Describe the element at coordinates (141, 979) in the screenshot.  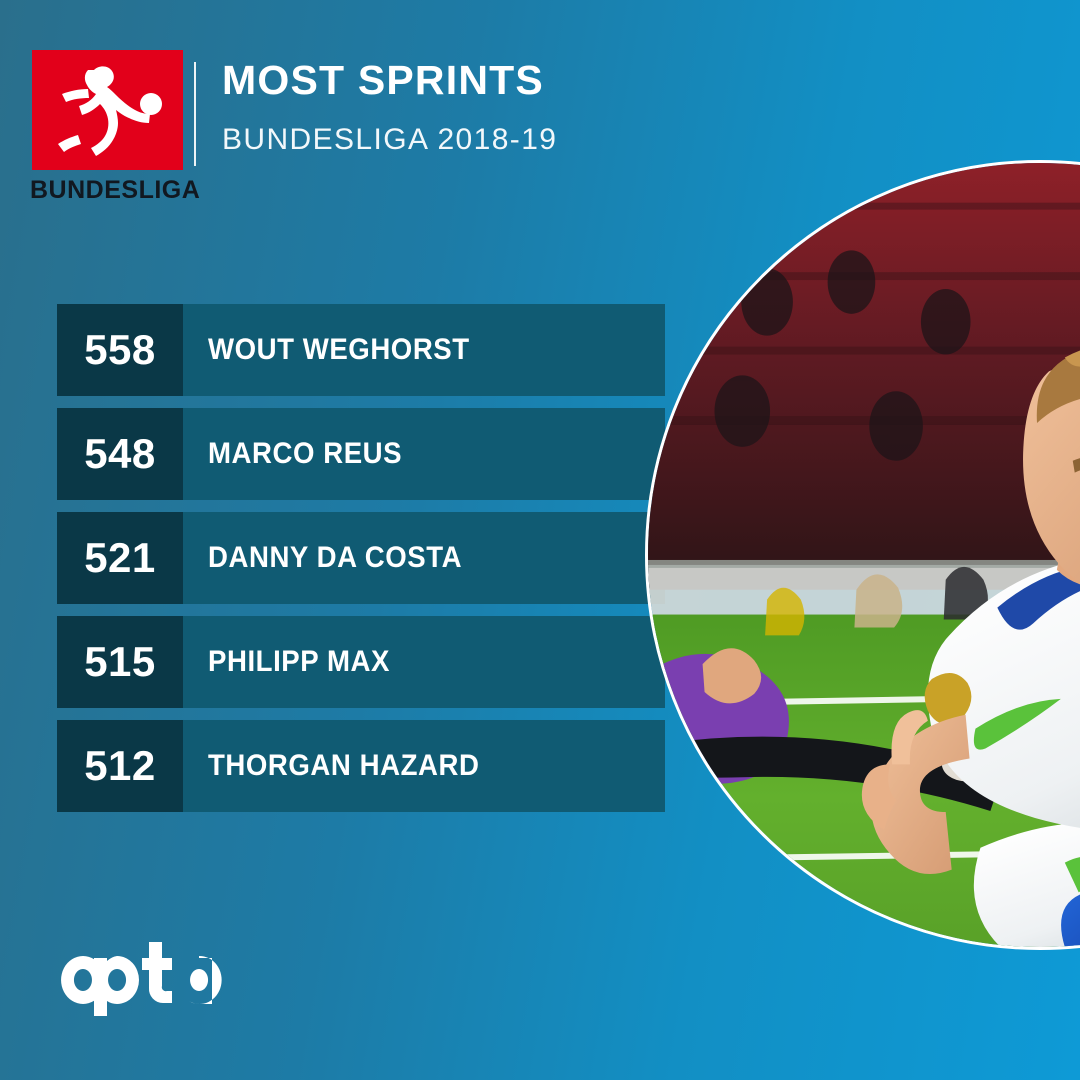
I see `opta-logo-icon` at that location.